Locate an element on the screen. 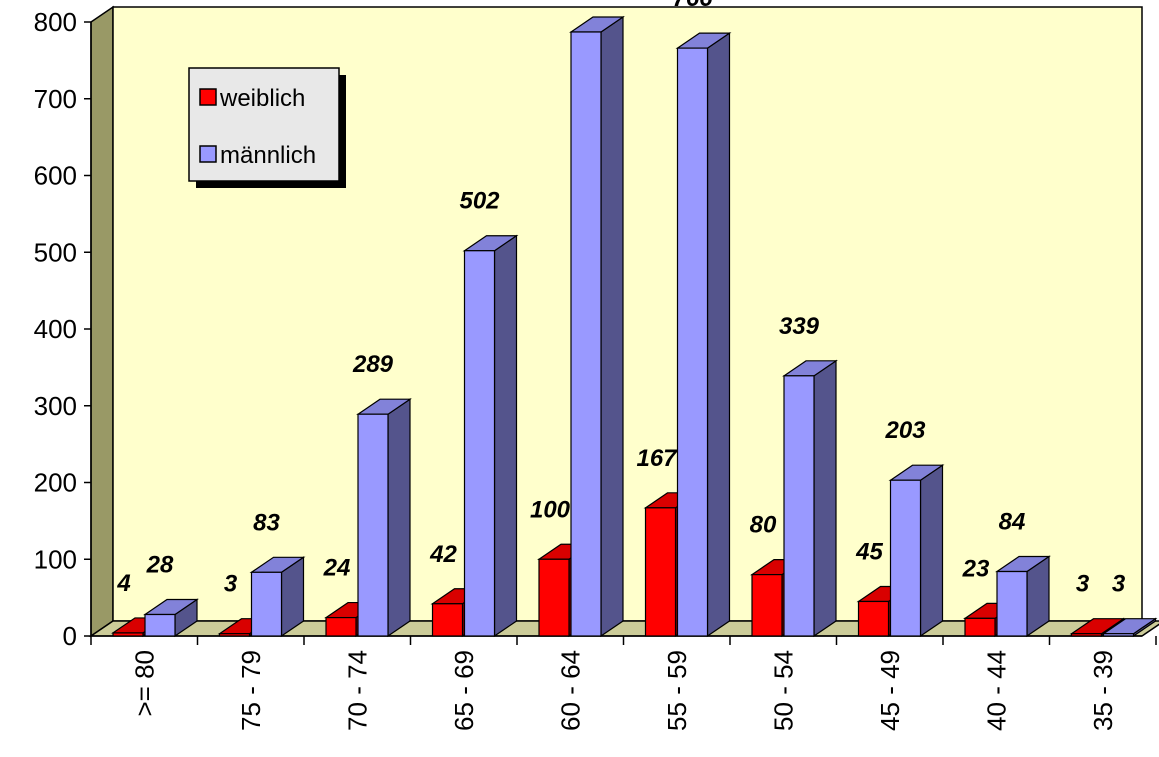 The image size is (1159, 757). data-label-maennlich: 28 is located at coordinates (160, 565).